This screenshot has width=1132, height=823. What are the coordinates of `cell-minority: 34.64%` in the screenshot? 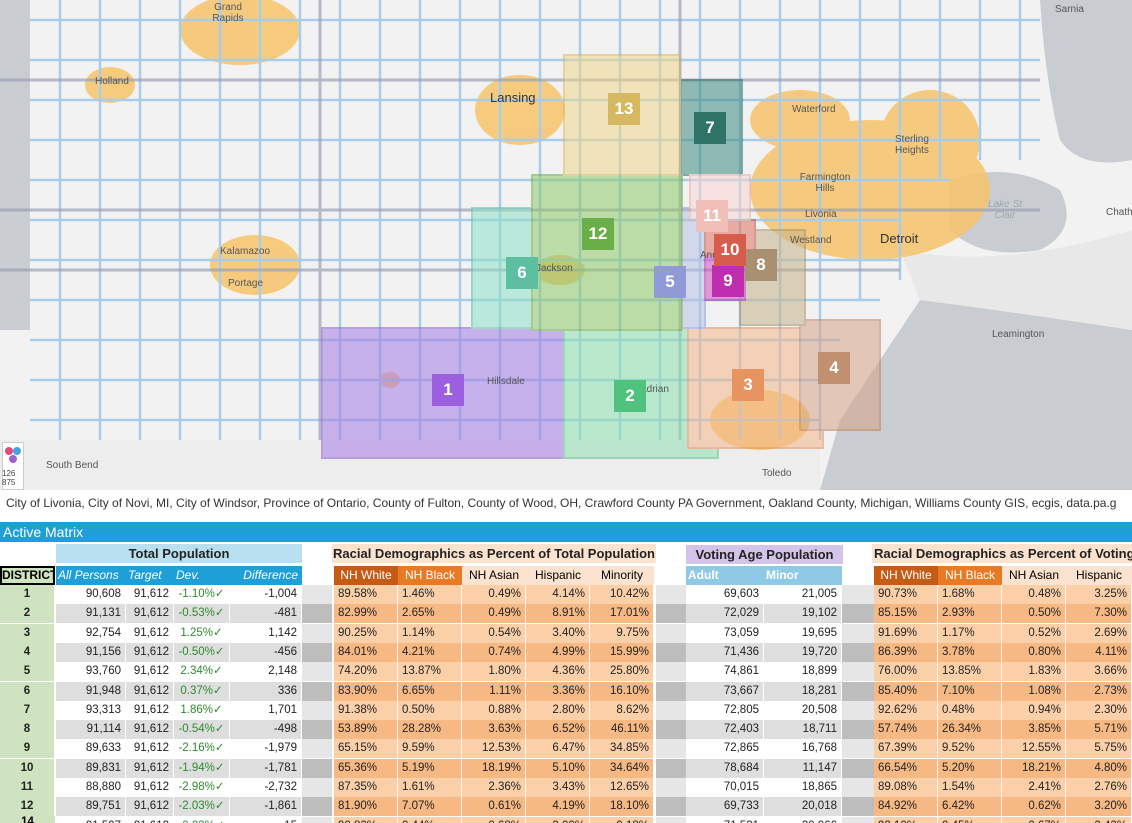 It's located at (622, 768).